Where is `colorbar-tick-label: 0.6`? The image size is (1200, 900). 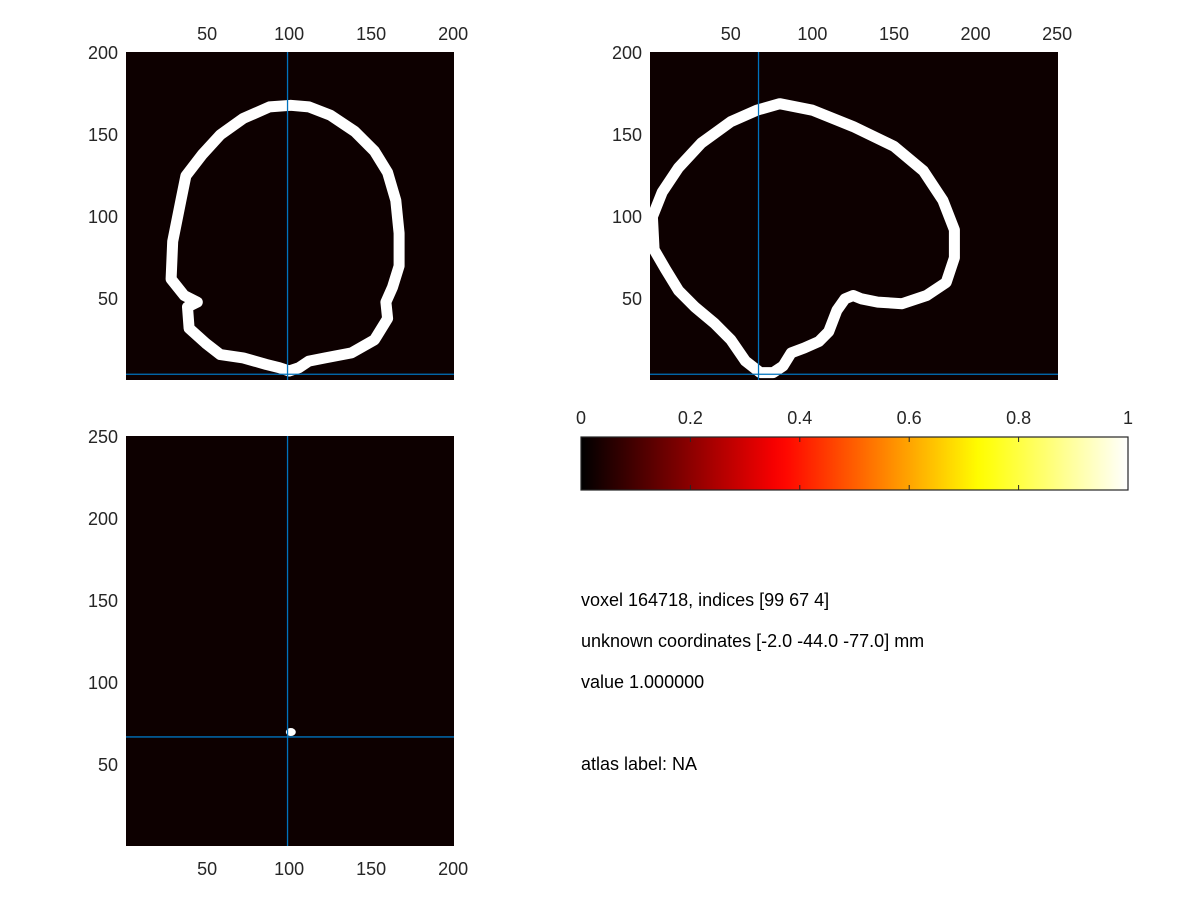 colorbar-tick-label: 0.6 is located at coordinates (909, 418).